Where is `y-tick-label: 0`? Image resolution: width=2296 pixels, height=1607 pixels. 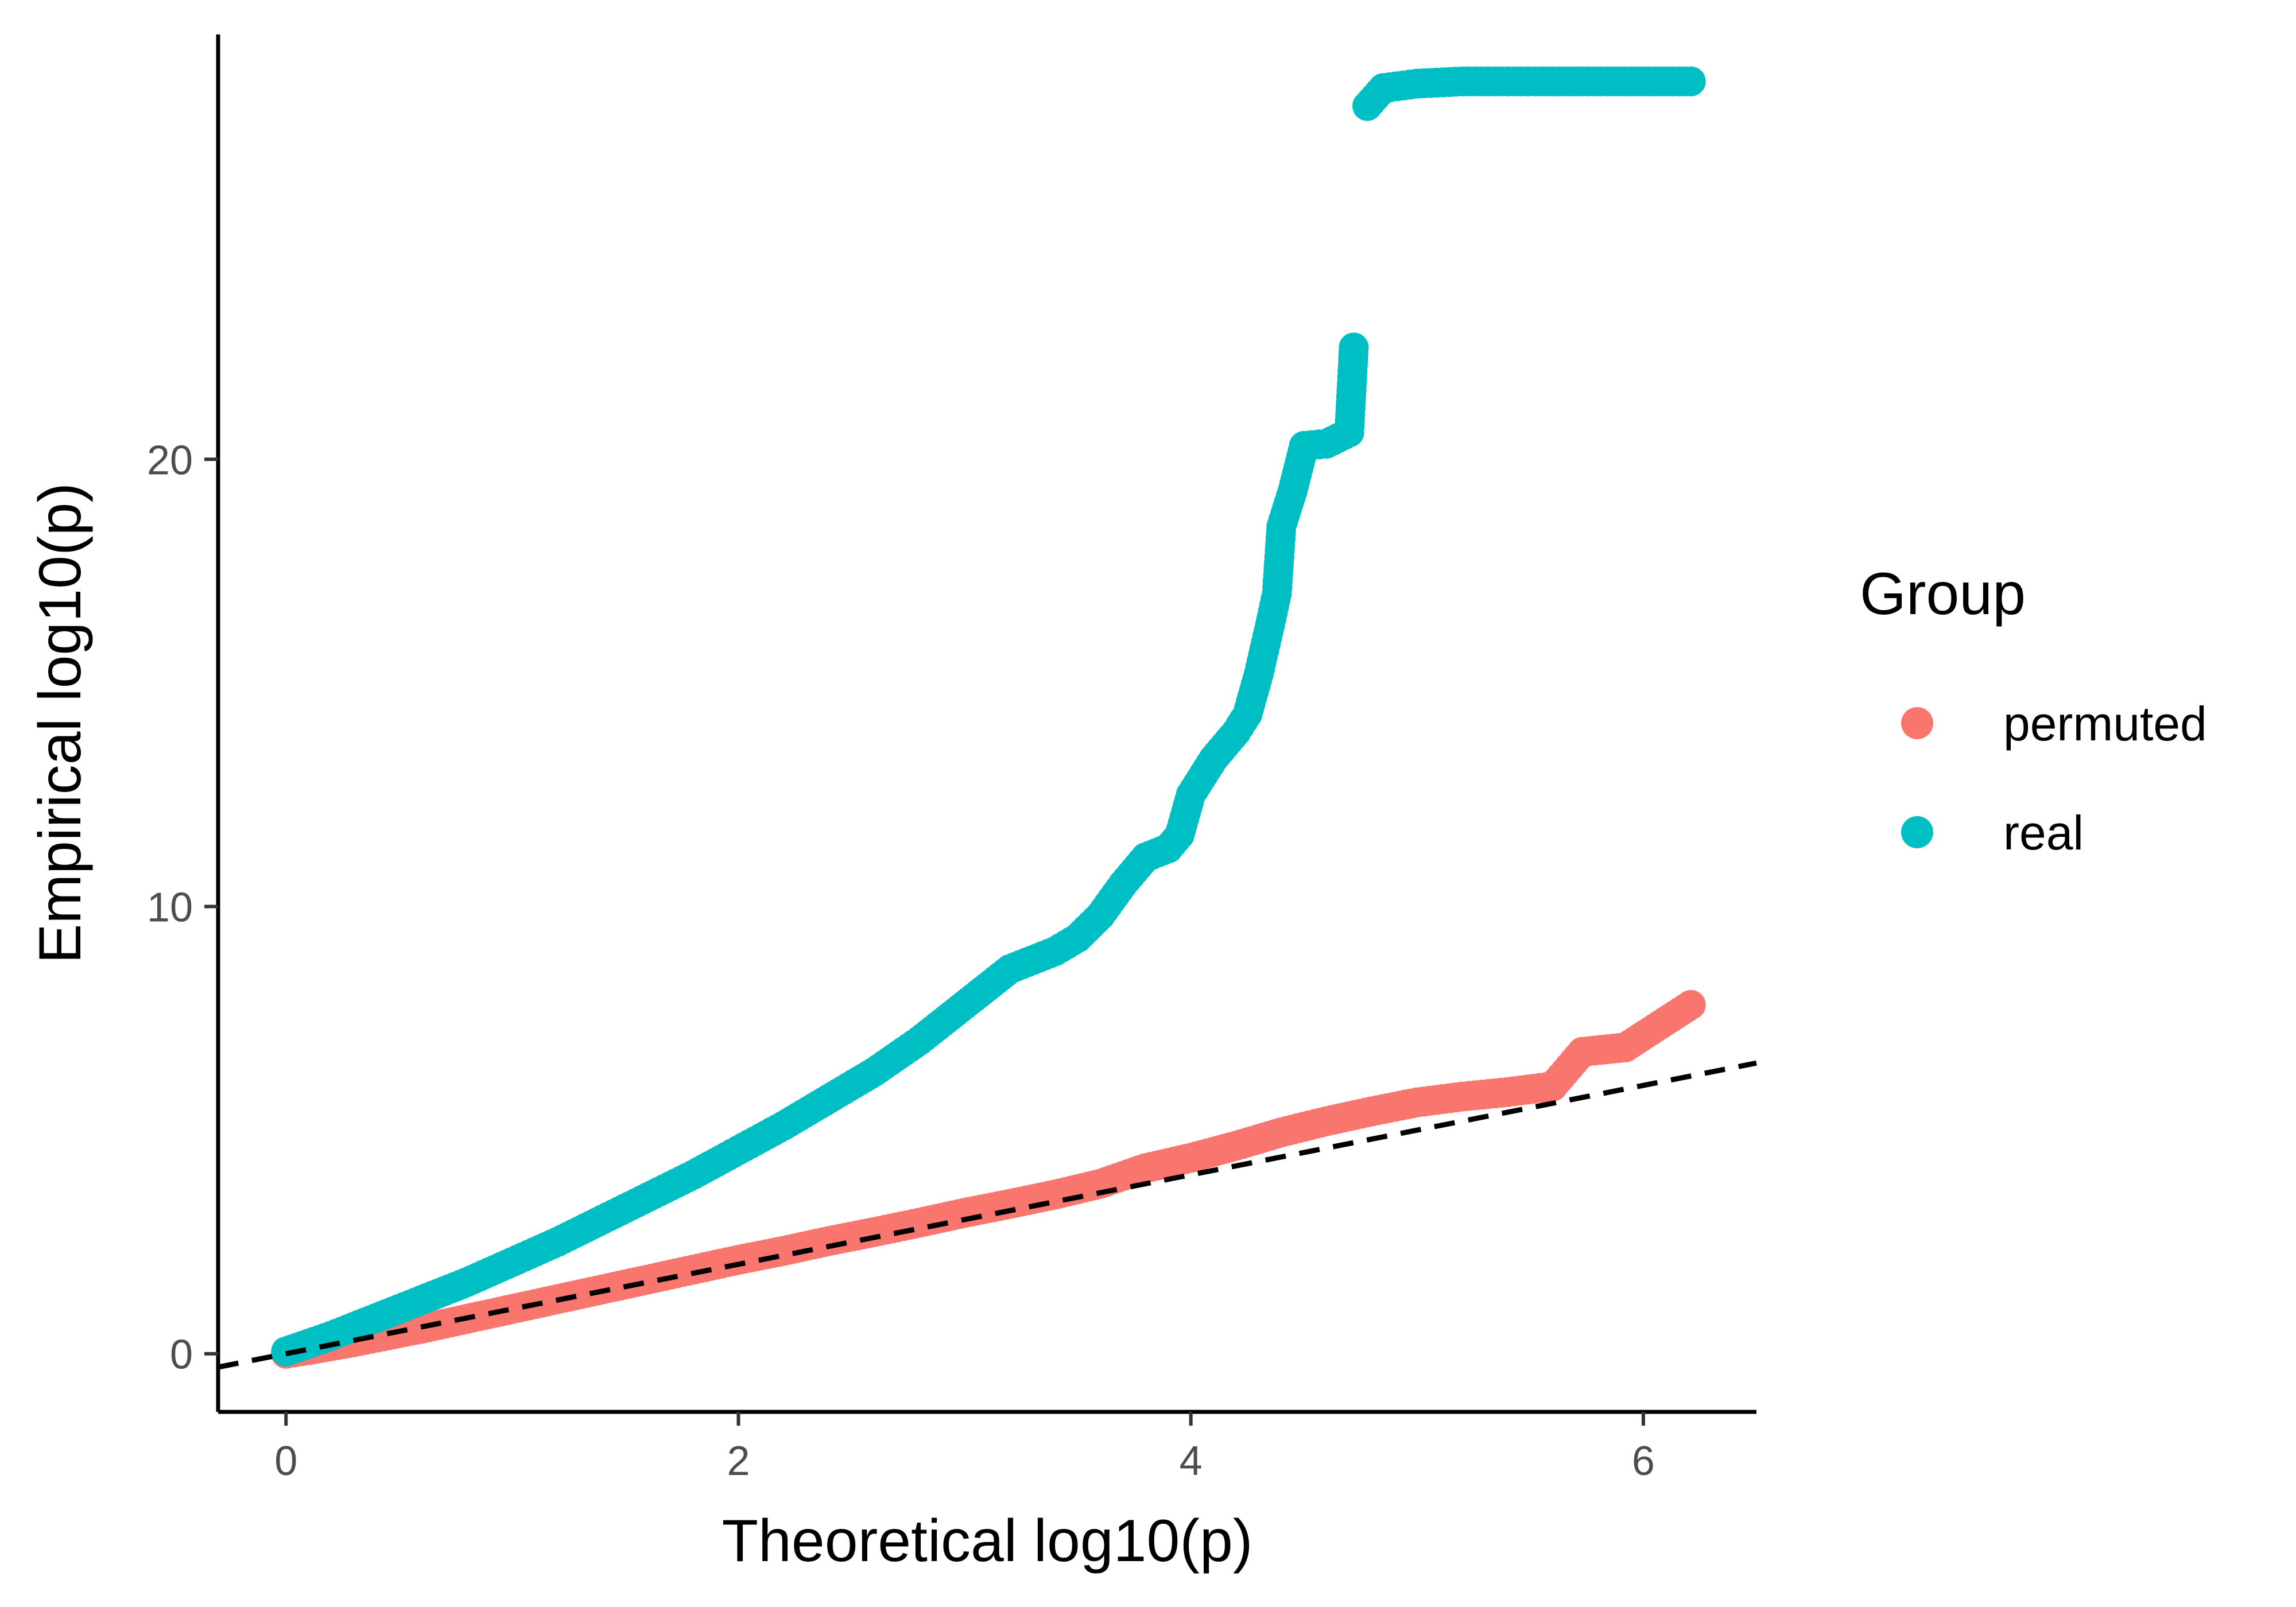 y-tick-label: 0 is located at coordinates (181, 1355).